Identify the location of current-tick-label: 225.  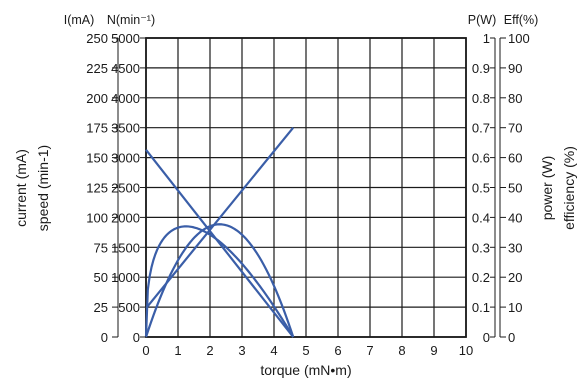
(97, 68).